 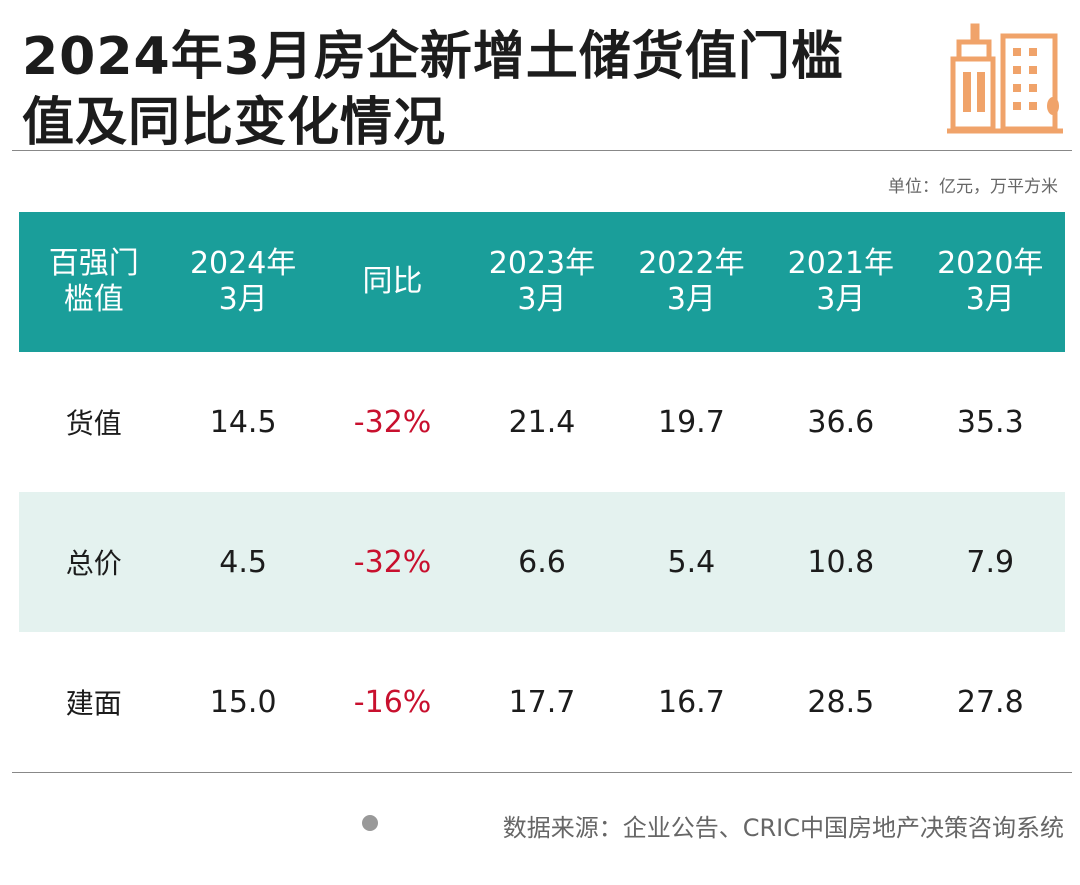 What do you see at coordinates (93, 263) in the screenshot?
I see `header-text: 百强门` at bounding box center [93, 263].